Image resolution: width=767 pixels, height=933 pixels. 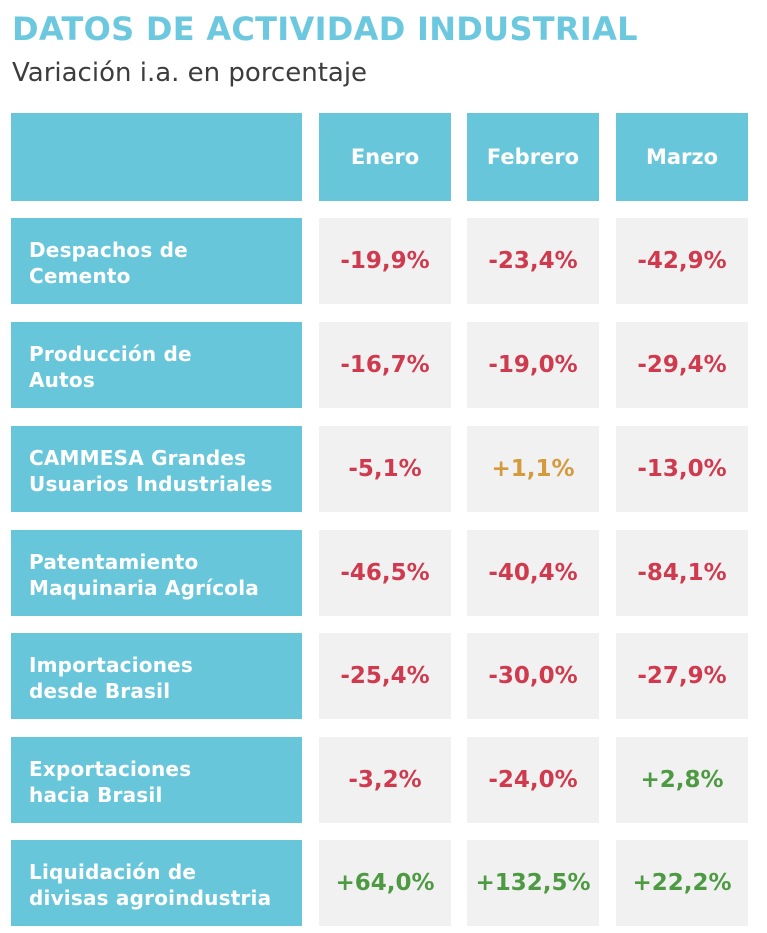 What do you see at coordinates (533, 261) in the screenshot?
I see `value-cement-dispatch-febrero: -23,4%` at bounding box center [533, 261].